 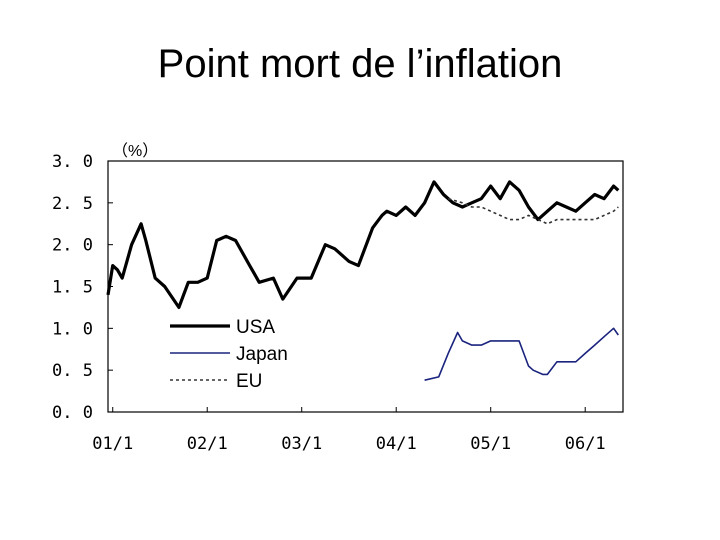 I want to click on y-tick-label: 0. 0, so click(x=72, y=413).